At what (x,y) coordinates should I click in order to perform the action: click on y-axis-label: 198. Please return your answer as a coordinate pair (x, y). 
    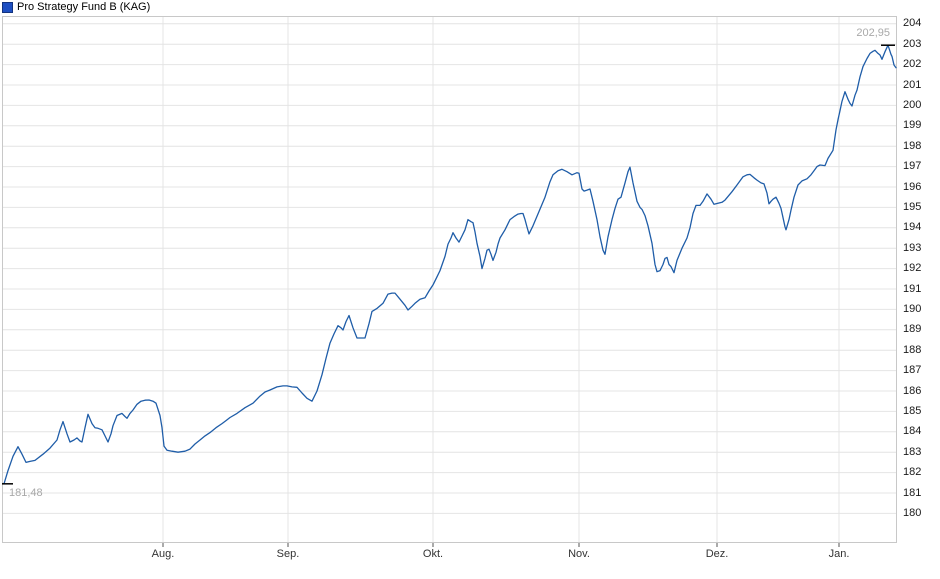
    Looking at the image, I should click on (912, 145).